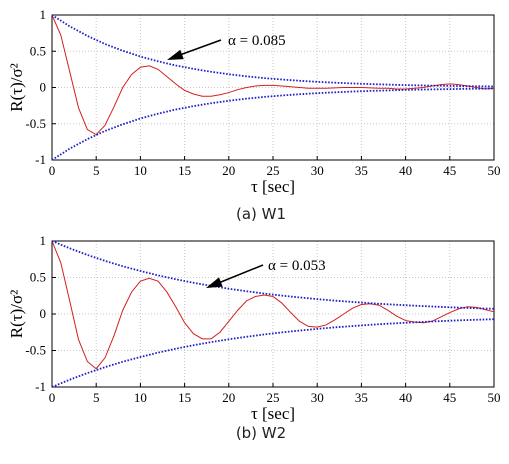 This screenshot has width=509, height=464. Describe the element at coordinates (273, 353) in the screenshot. I see `lower-envelope-line` at that location.